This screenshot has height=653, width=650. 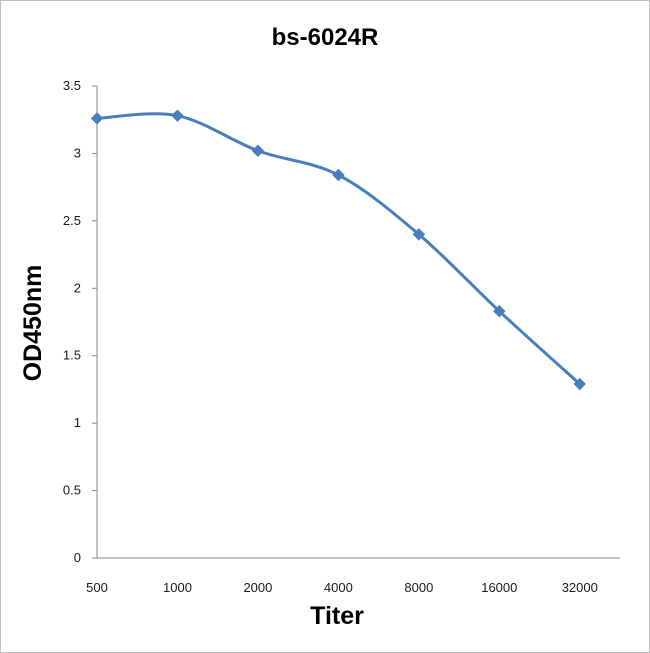 I want to click on x-axis-ticks: 500 1000 2000 4000 8000 16000 32000, so click(x=342, y=587).